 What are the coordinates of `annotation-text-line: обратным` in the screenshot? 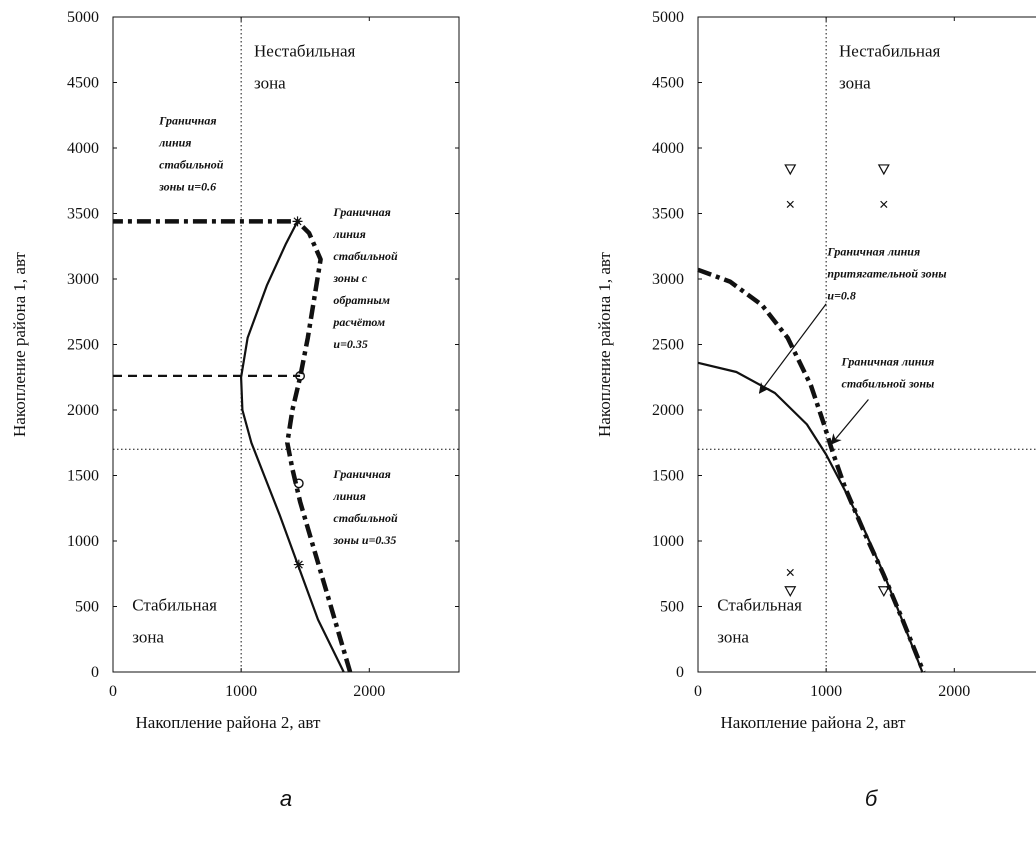 It's located at (361, 300).